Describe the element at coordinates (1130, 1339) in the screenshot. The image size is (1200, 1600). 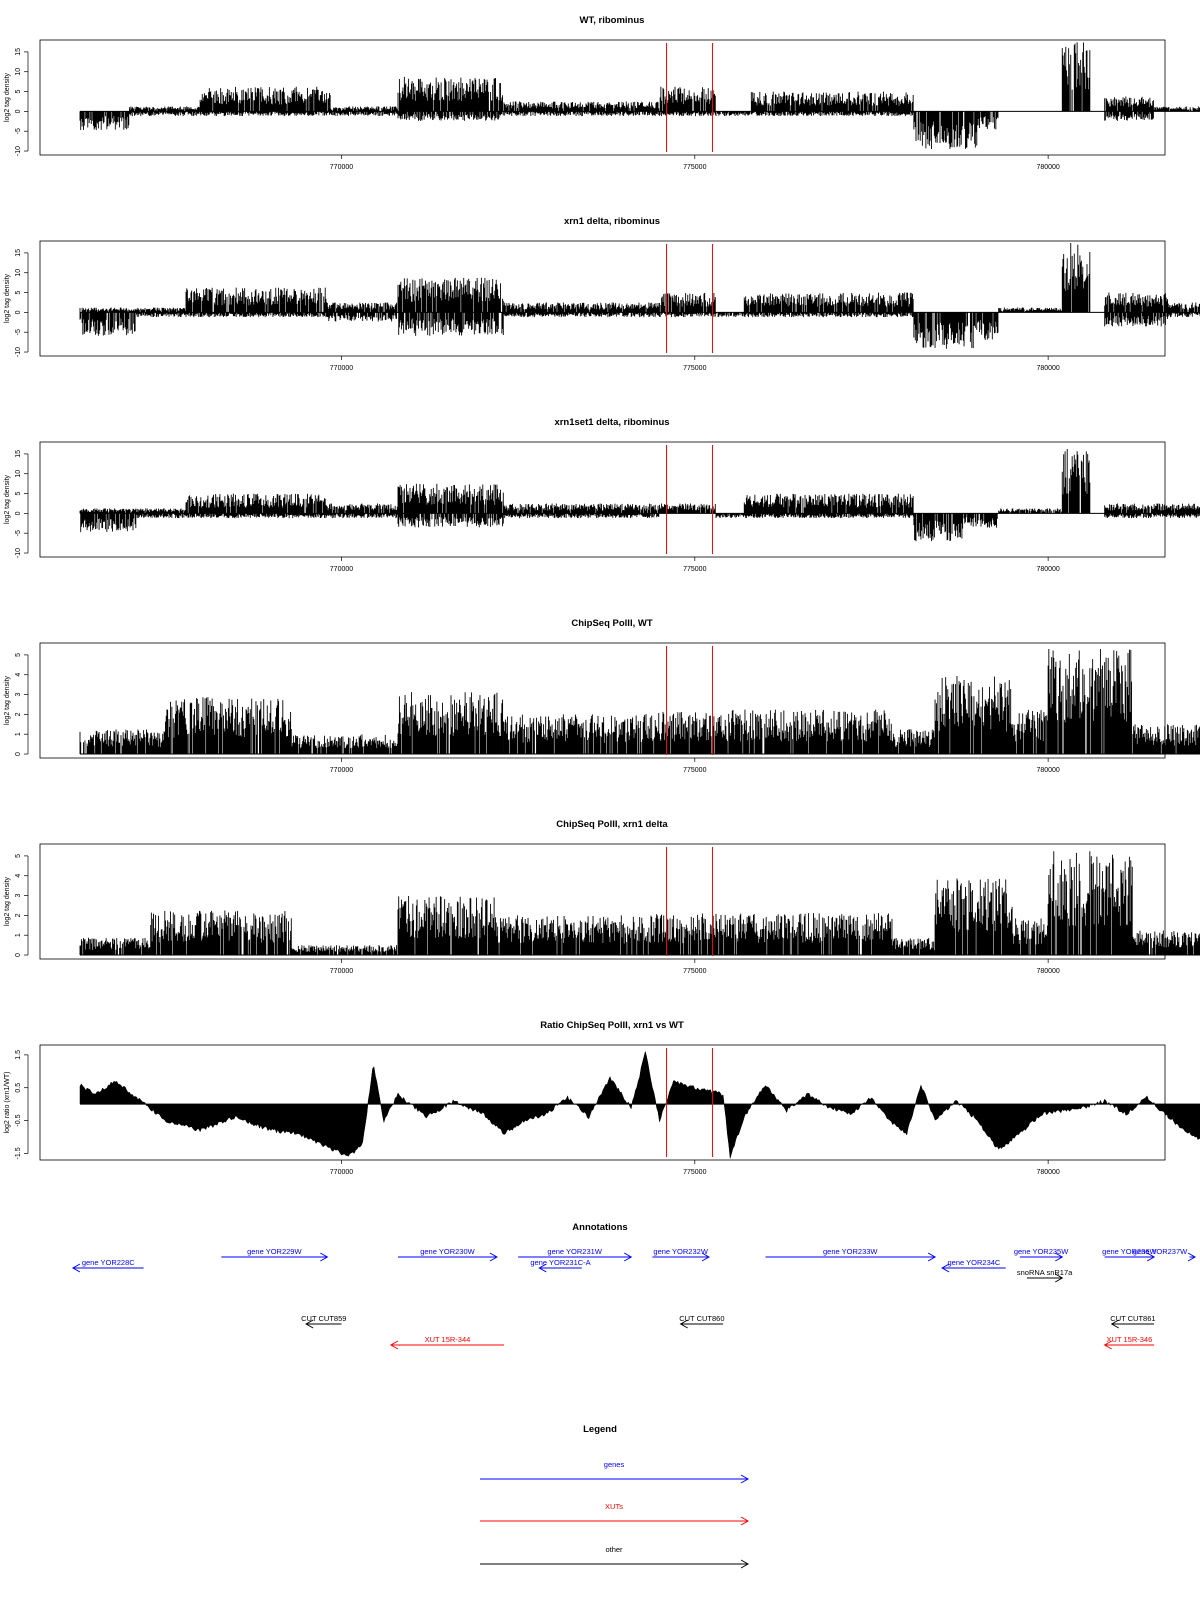
I see `feature-label: XUT 15R-346` at that location.